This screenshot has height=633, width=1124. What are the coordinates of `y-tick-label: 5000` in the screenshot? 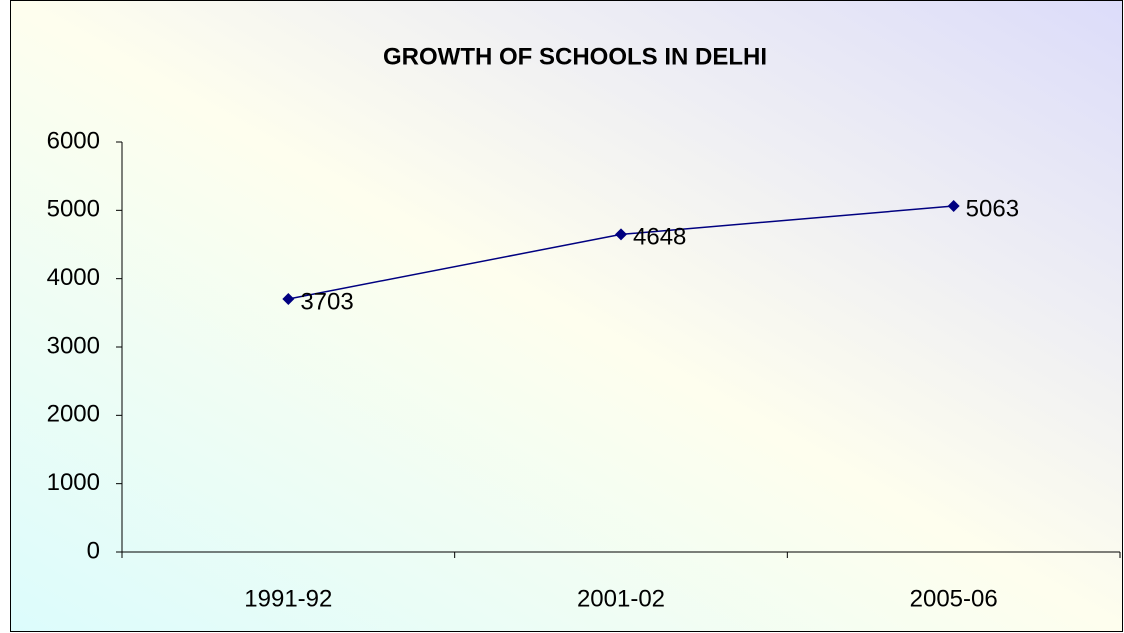 It's located at (73, 209).